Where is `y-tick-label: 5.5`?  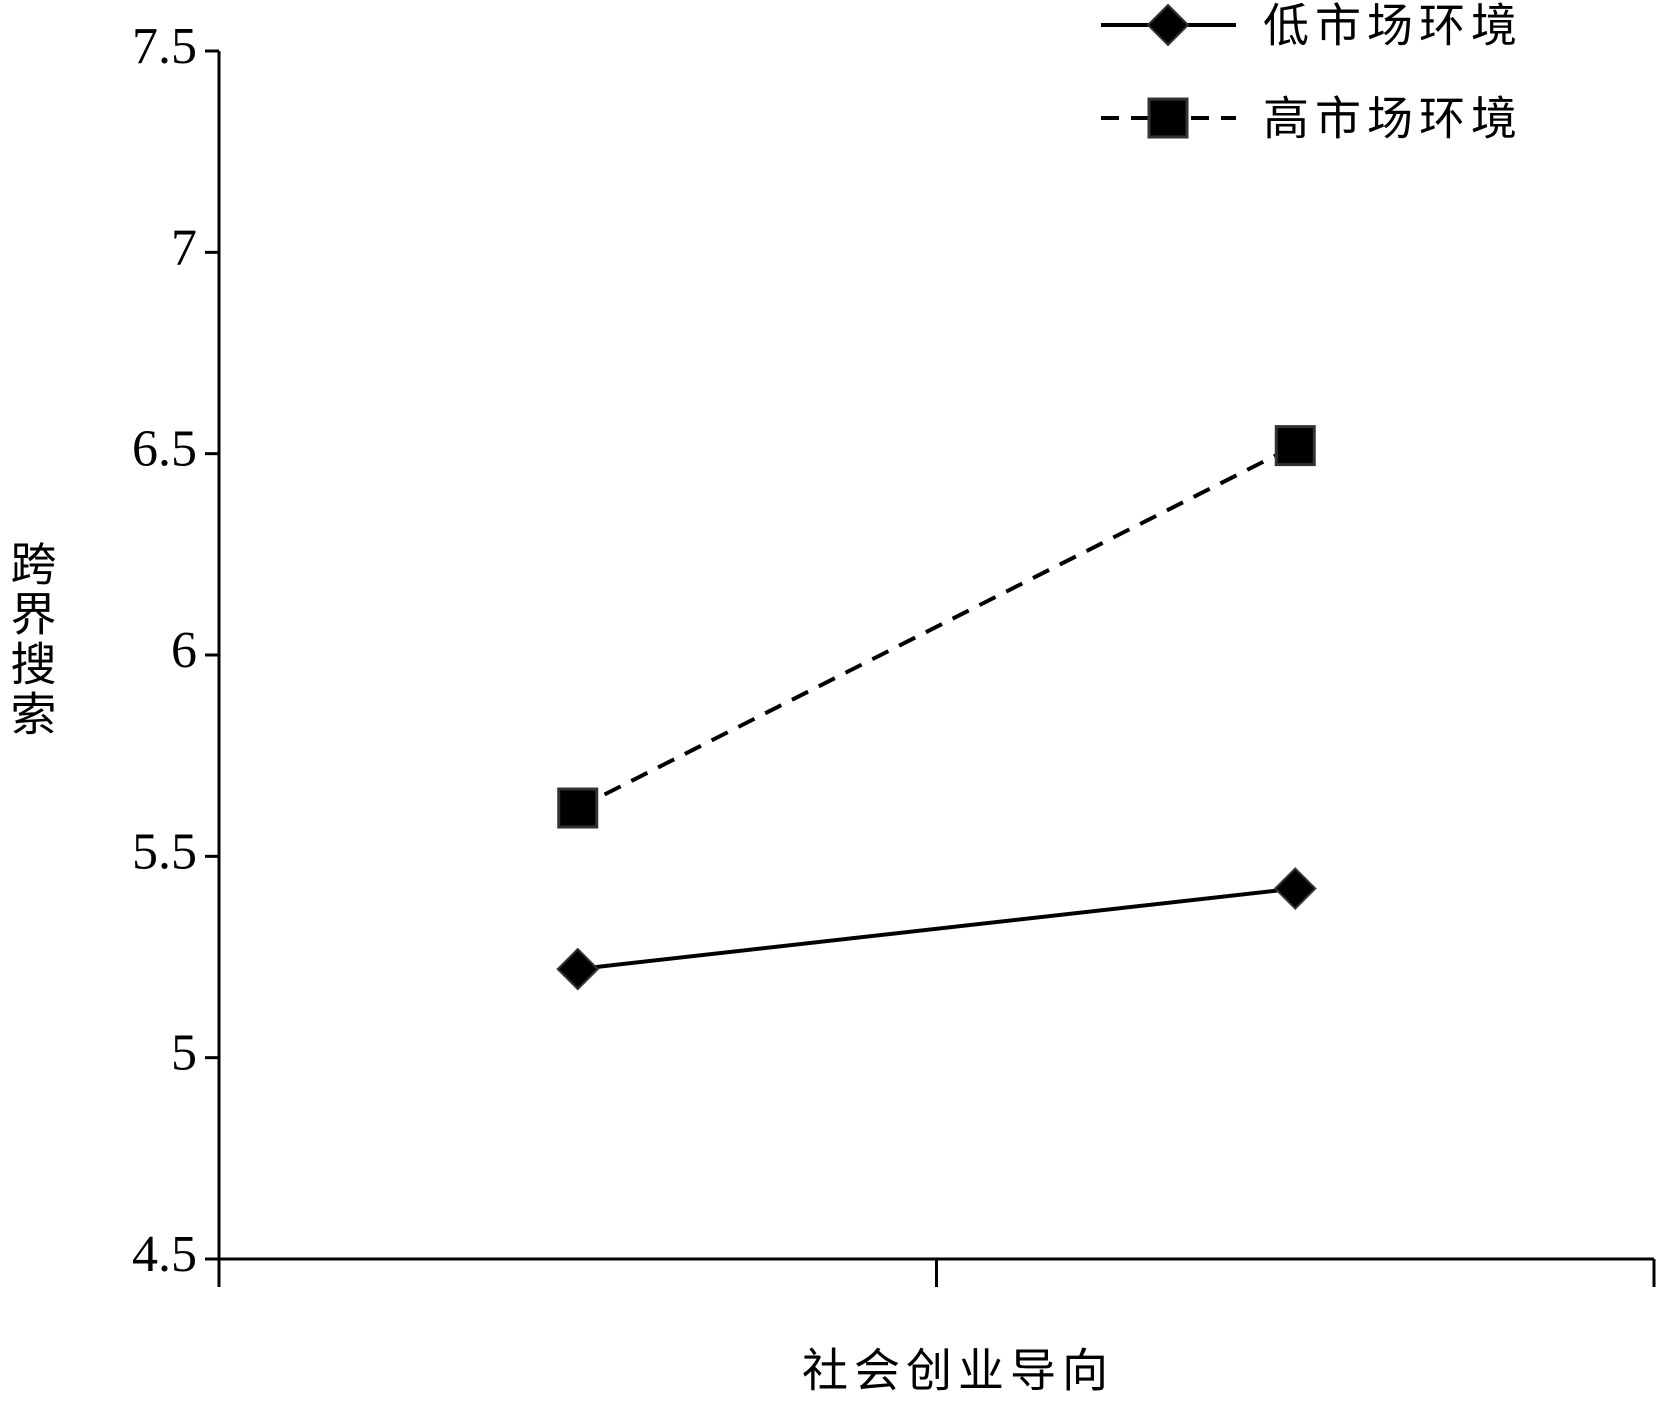 y-tick-label: 5.5 is located at coordinates (164, 851).